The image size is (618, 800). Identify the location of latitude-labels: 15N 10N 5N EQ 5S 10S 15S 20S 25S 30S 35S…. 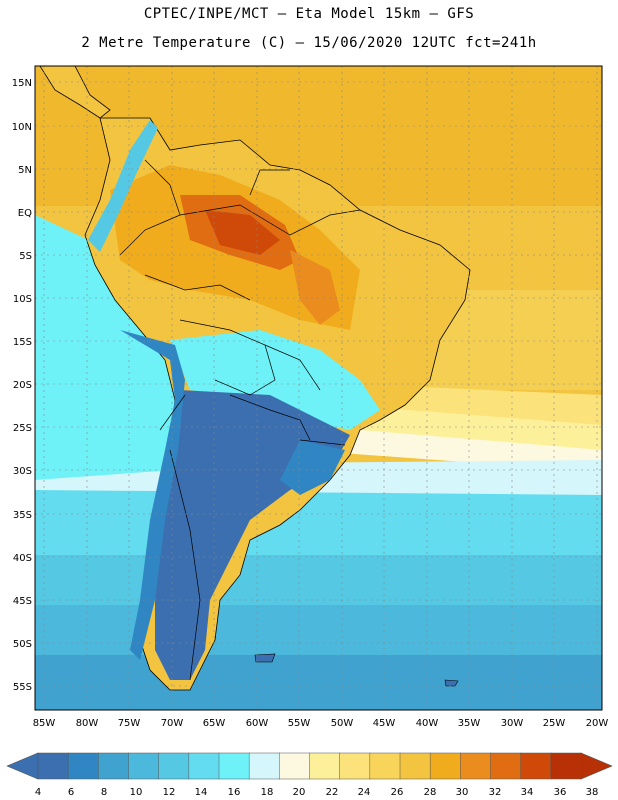
(22, 385).